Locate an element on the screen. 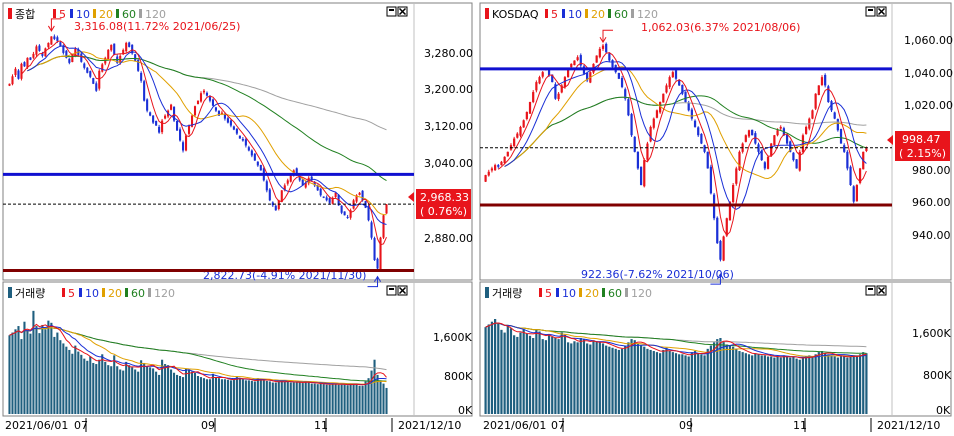 The image size is (954, 436). volume-legend-ma20: 20 is located at coordinates (592, 293).